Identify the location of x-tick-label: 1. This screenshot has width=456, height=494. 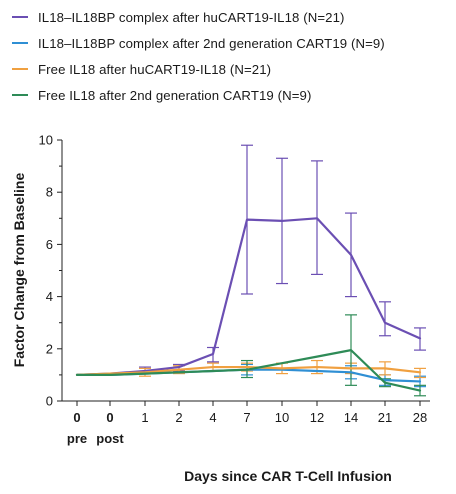
(144, 417).